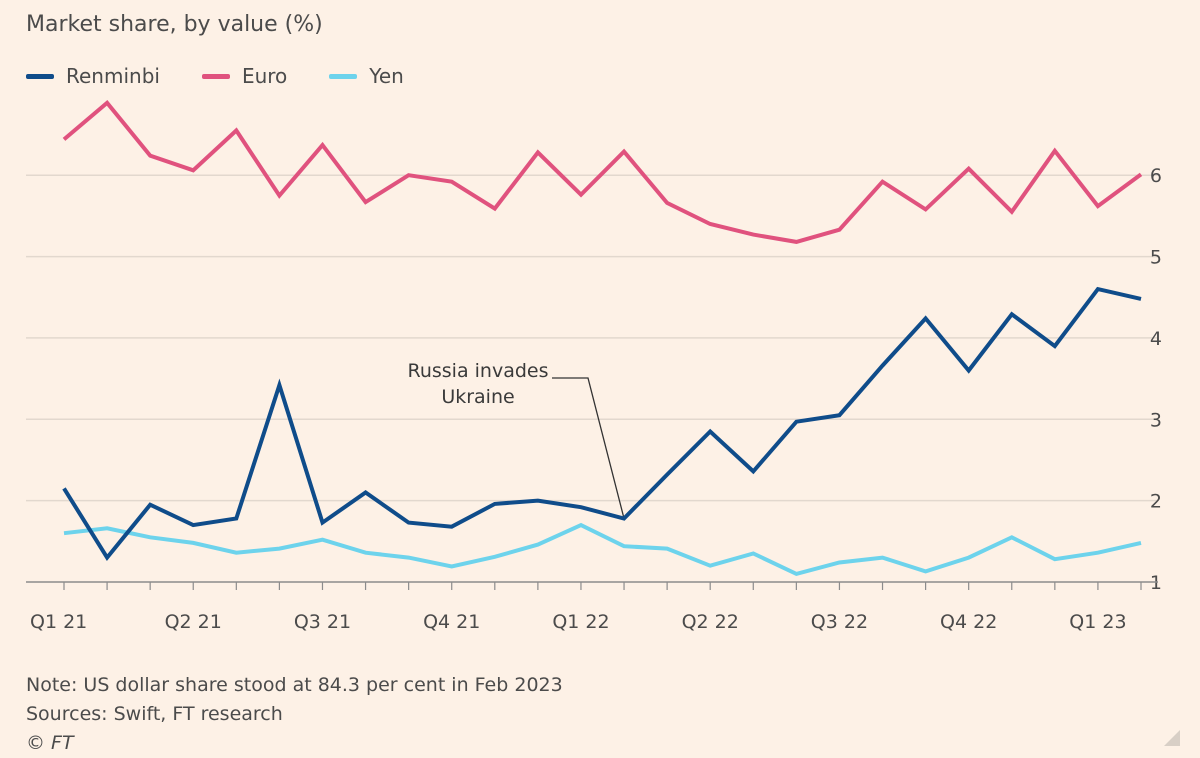  Describe the element at coordinates (588, 448) in the screenshot. I see `annotation-leader-line` at that location.